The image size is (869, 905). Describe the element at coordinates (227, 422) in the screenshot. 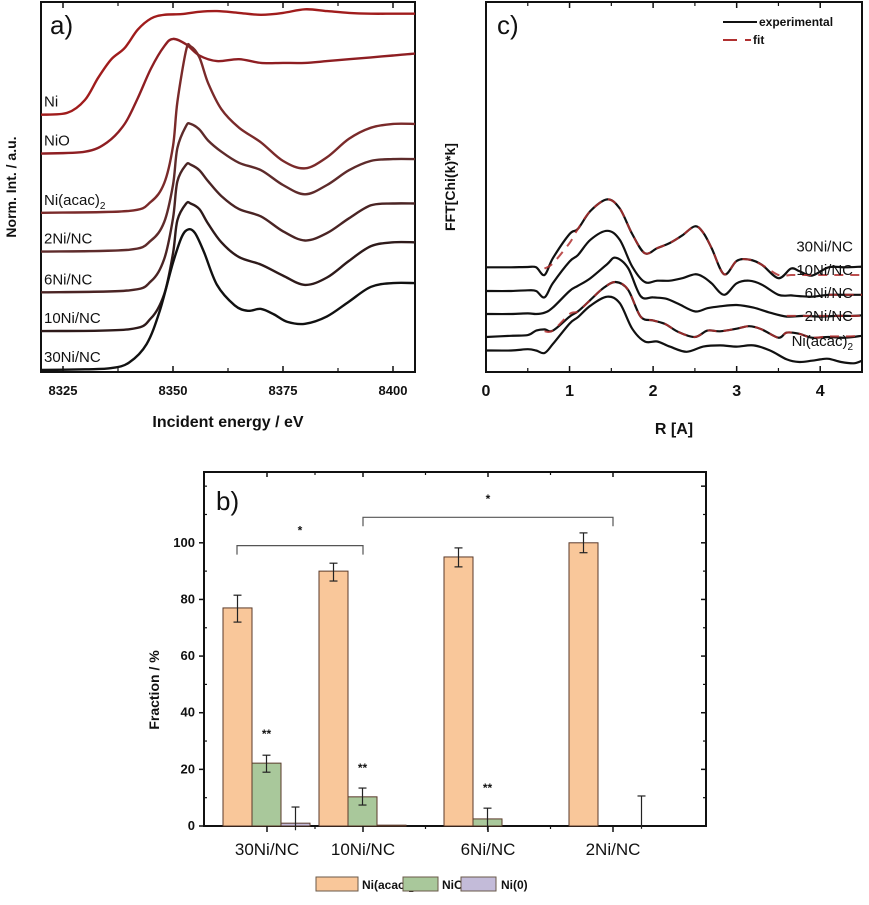

I see `panel-a-x-axis-title: Incident energy / eV` at that location.